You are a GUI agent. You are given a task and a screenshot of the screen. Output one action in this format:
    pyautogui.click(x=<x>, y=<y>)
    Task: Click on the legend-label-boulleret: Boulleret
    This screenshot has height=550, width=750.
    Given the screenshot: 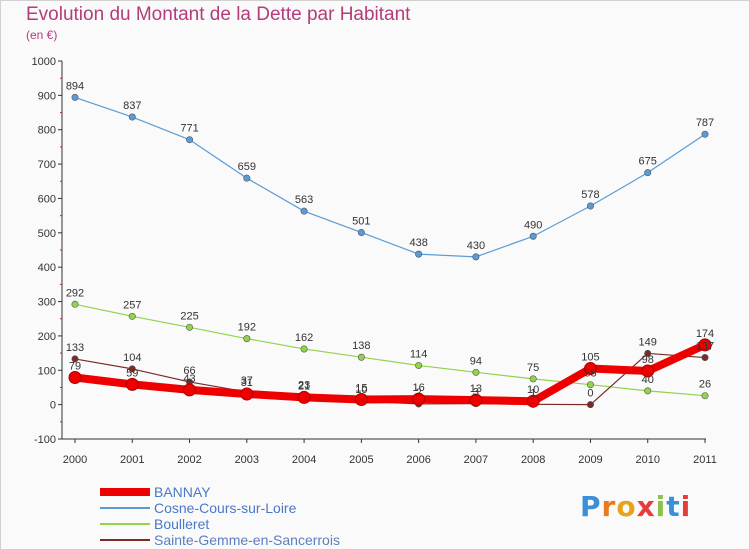 What is the action you would take?
    pyautogui.click(x=182, y=524)
    